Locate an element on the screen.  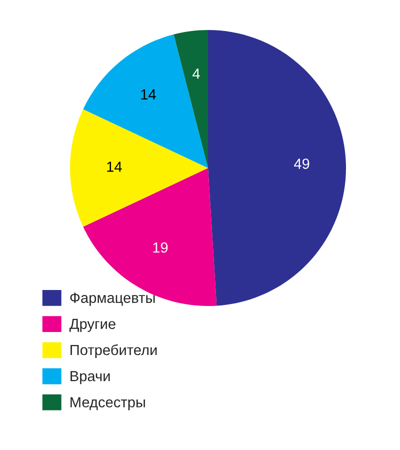
legend-label: Потребители is located at coordinates (113, 351).